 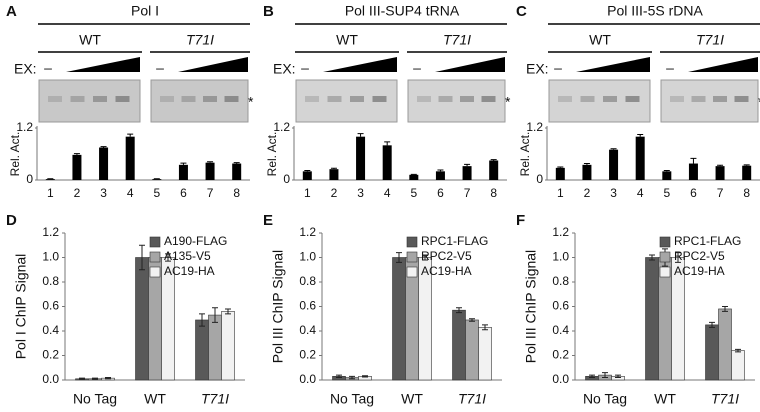 I want to click on panel-label: E, so click(x=268, y=220).